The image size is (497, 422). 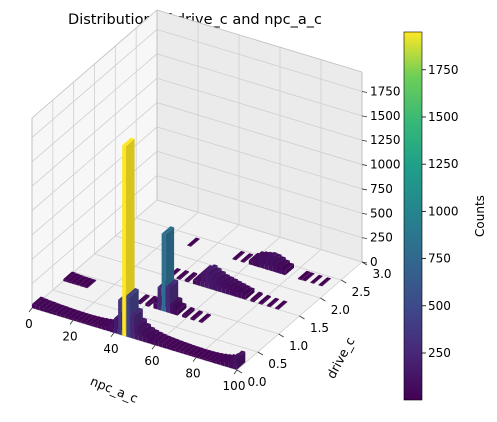 I want to click on y-tick-label: 1.0, so click(x=298, y=346).